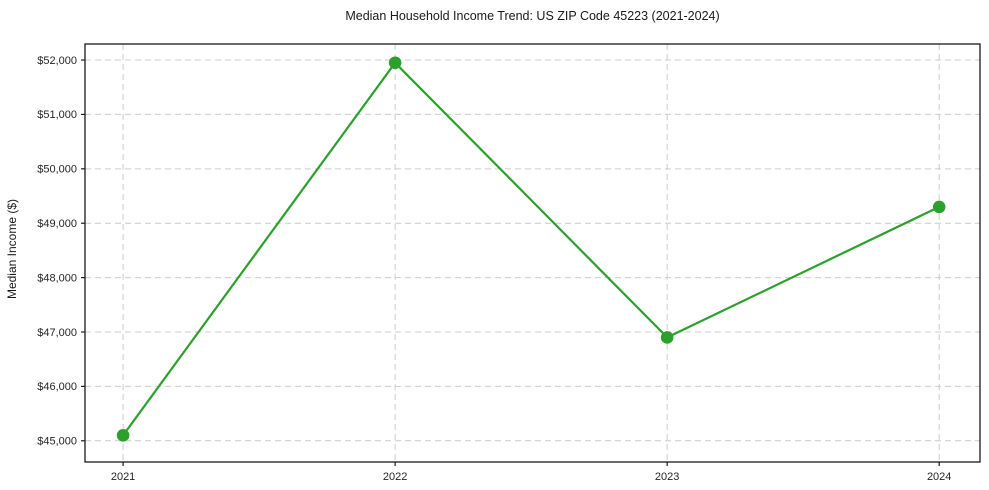 The height and width of the screenshot is (490, 989). Describe the element at coordinates (939, 477) in the screenshot. I see `x-axis-tick-label: 2024` at that location.